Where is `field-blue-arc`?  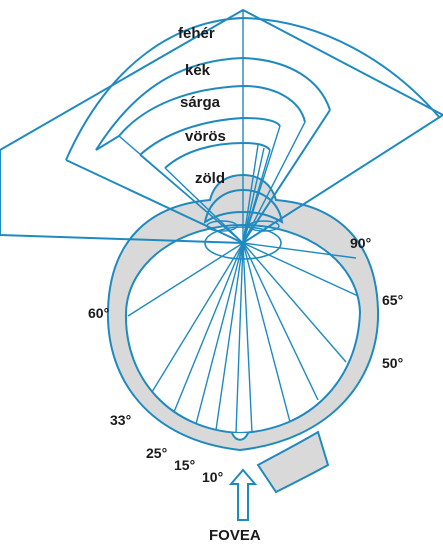 field-blue-arc is located at coordinates (213, 103).